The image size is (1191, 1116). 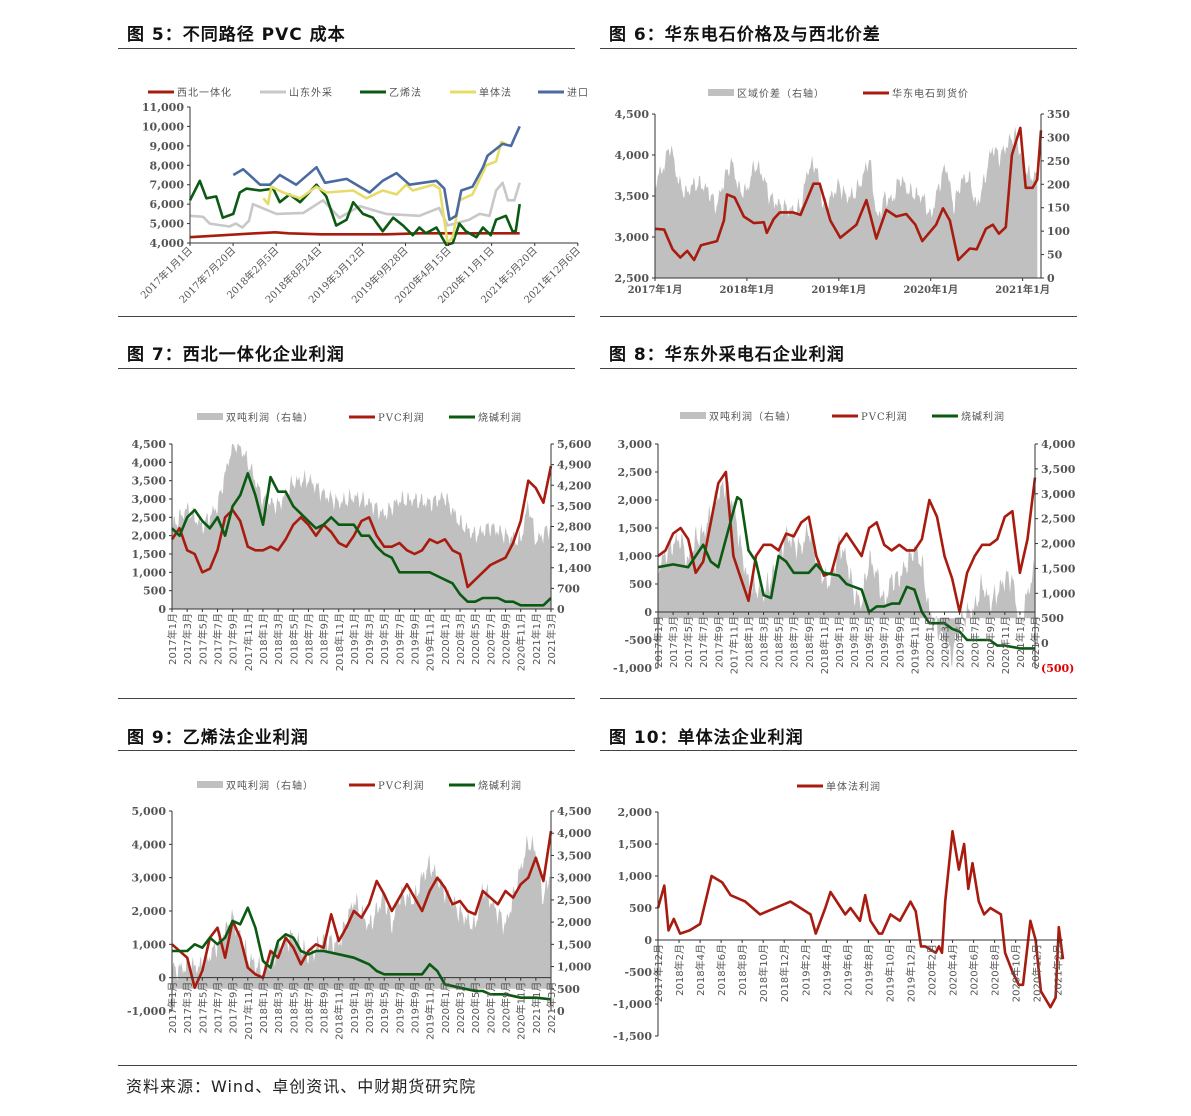 What do you see at coordinates (742, 970) in the screenshot?
I see `x-axis-tick-label: 2018年8月` at bounding box center [742, 970].